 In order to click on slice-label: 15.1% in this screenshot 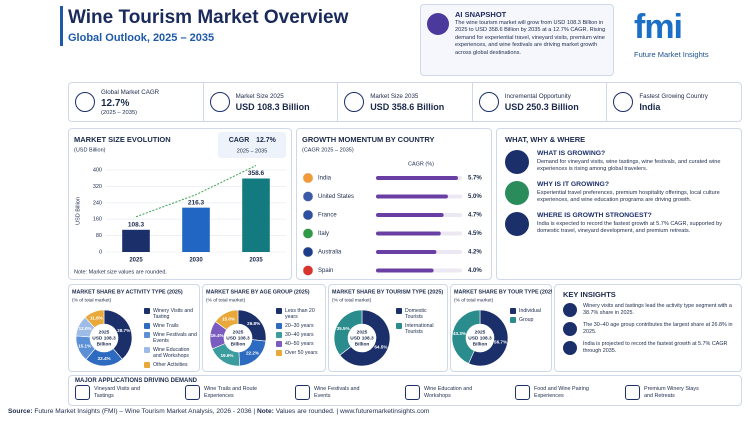, I will do `click(84, 345)`.